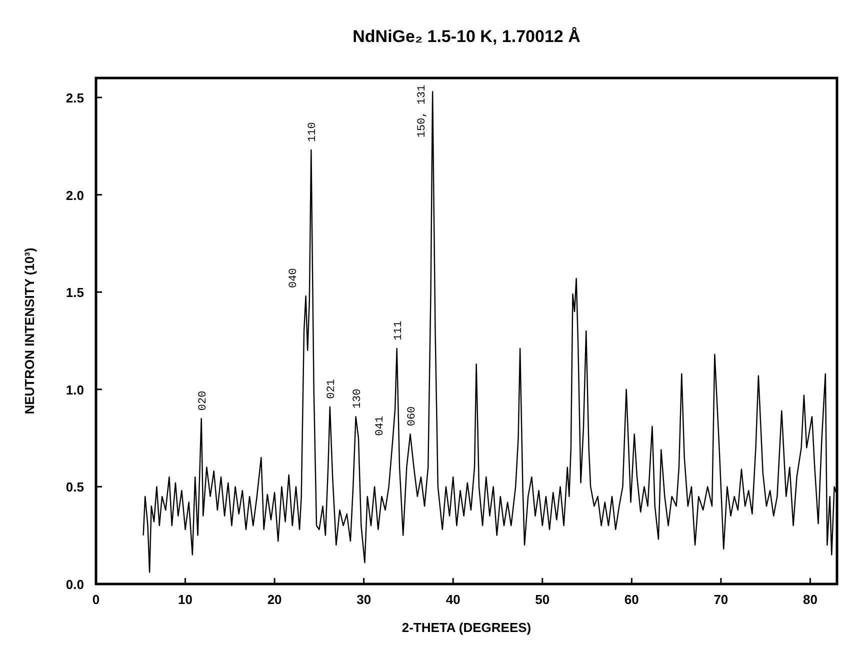 The width and height of the screenshot is (849, 652). What do you see at coordinates (631, 599) in the screenshot?
I see `x-tick-label: 60` at bounding box center [631, 599].